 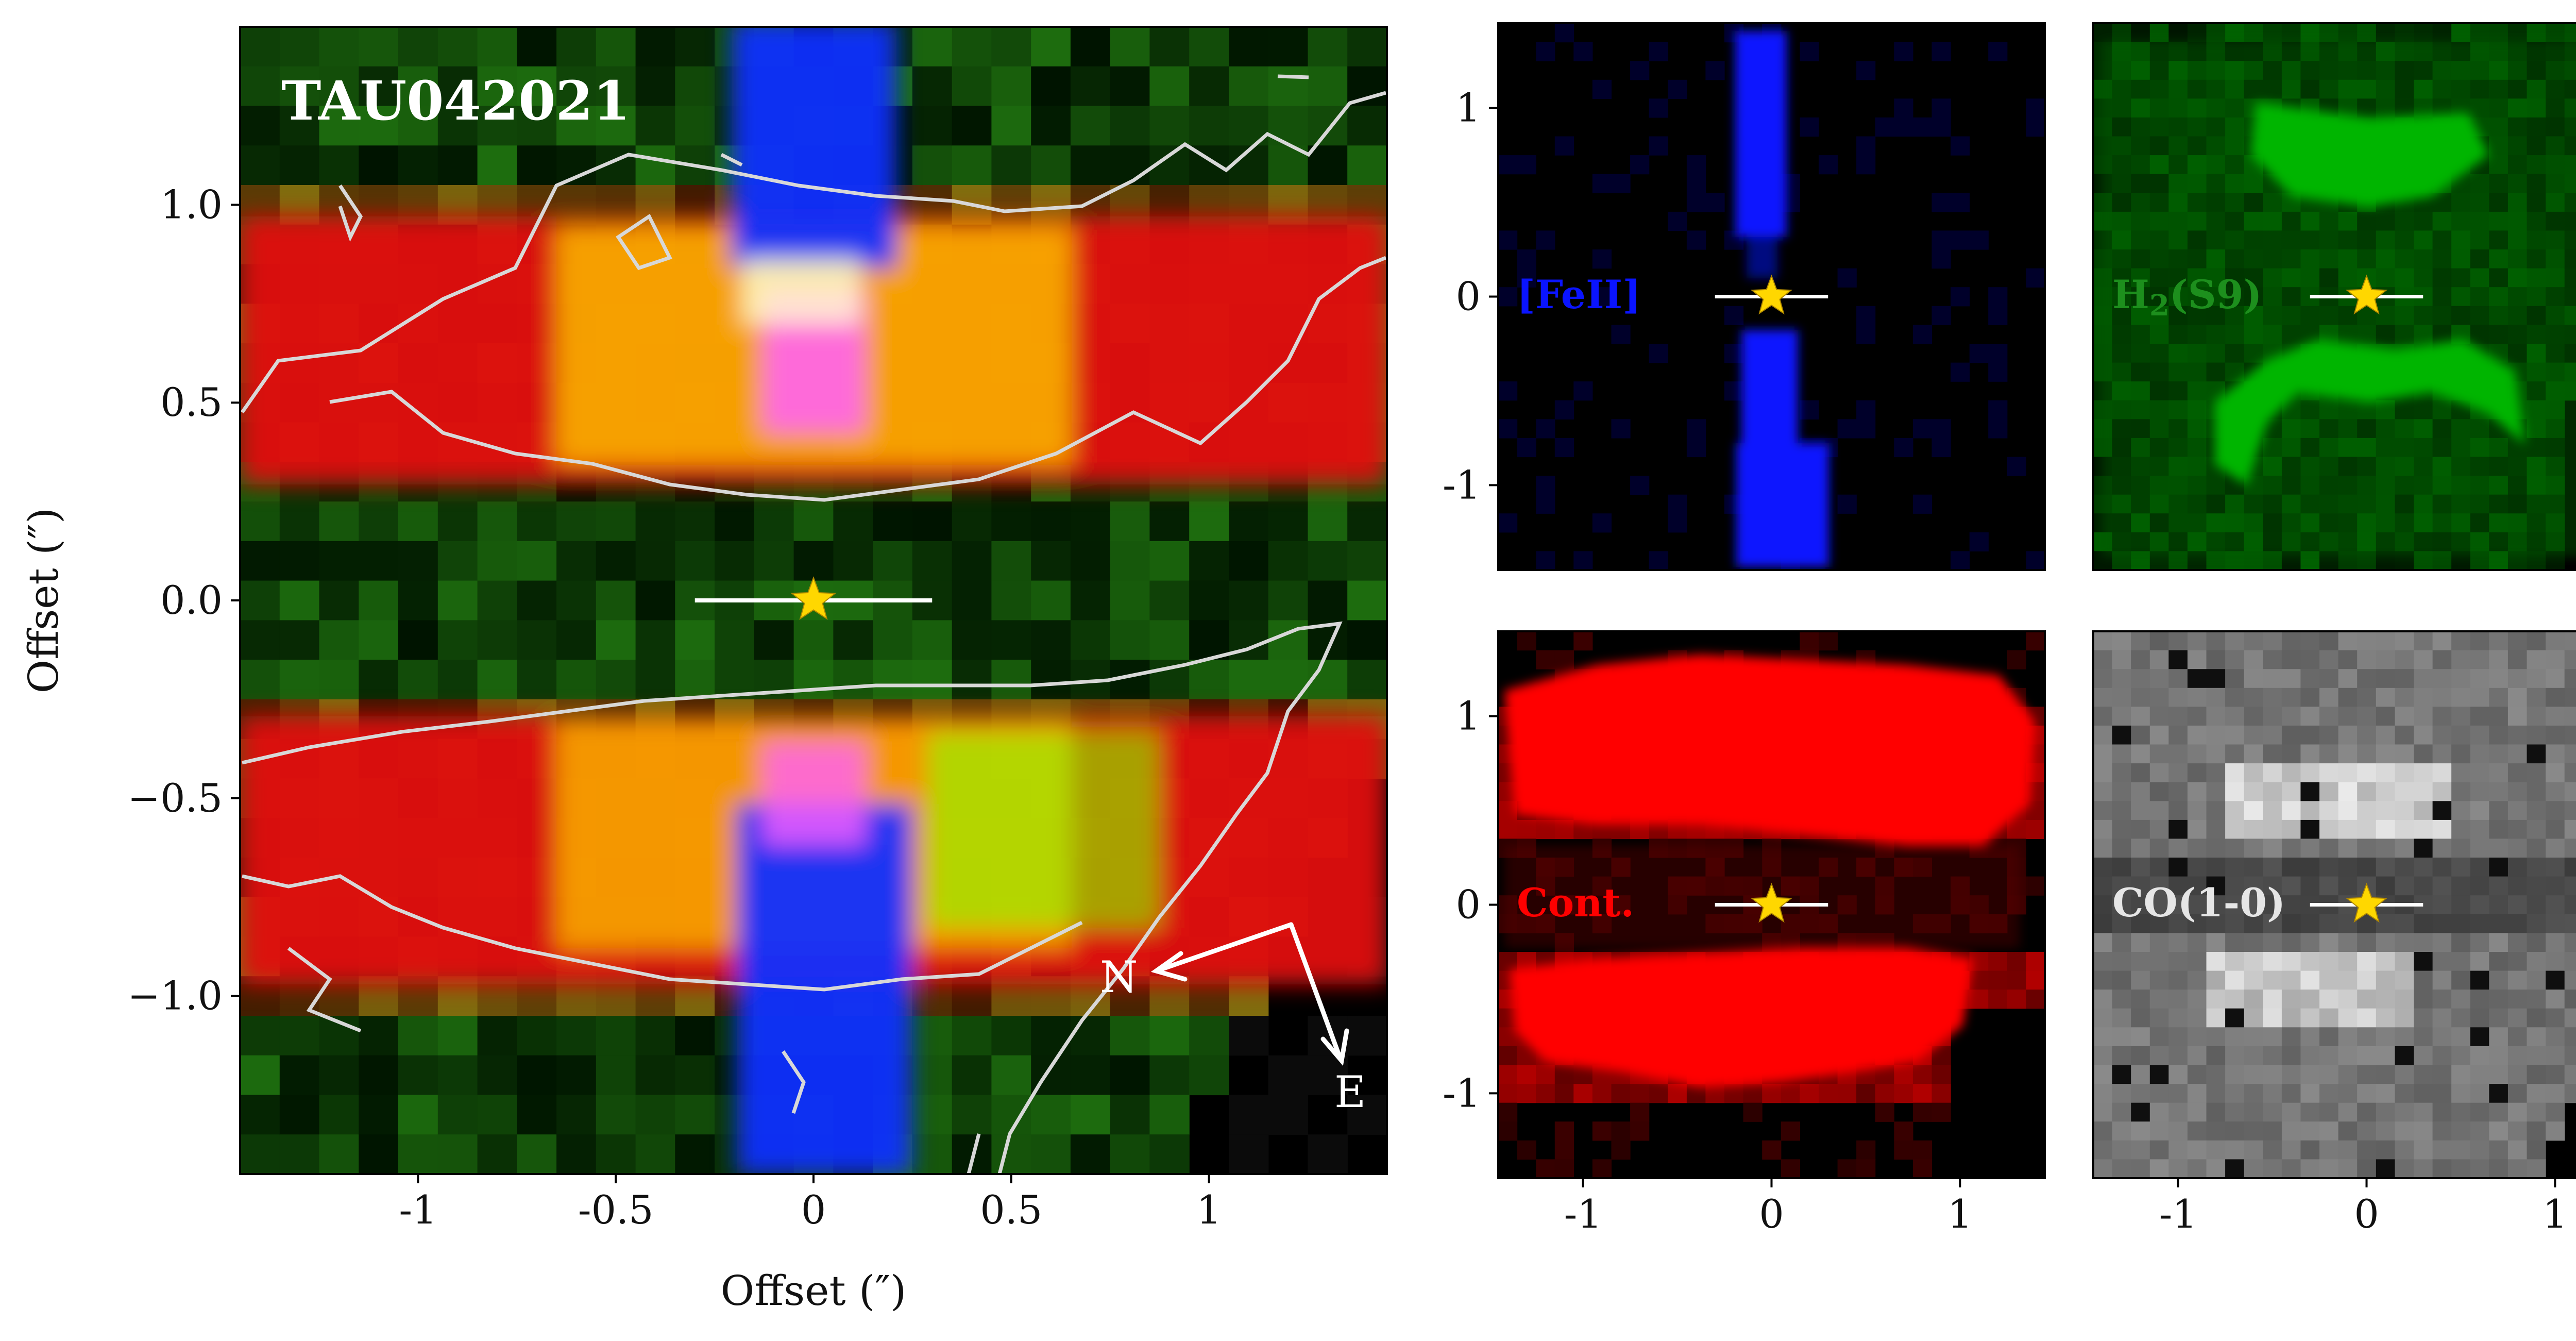 What do you see at coordinates (455, 101) in the screenshot?
I see `main-title: TAU042021` at bounding box center [455, 101].